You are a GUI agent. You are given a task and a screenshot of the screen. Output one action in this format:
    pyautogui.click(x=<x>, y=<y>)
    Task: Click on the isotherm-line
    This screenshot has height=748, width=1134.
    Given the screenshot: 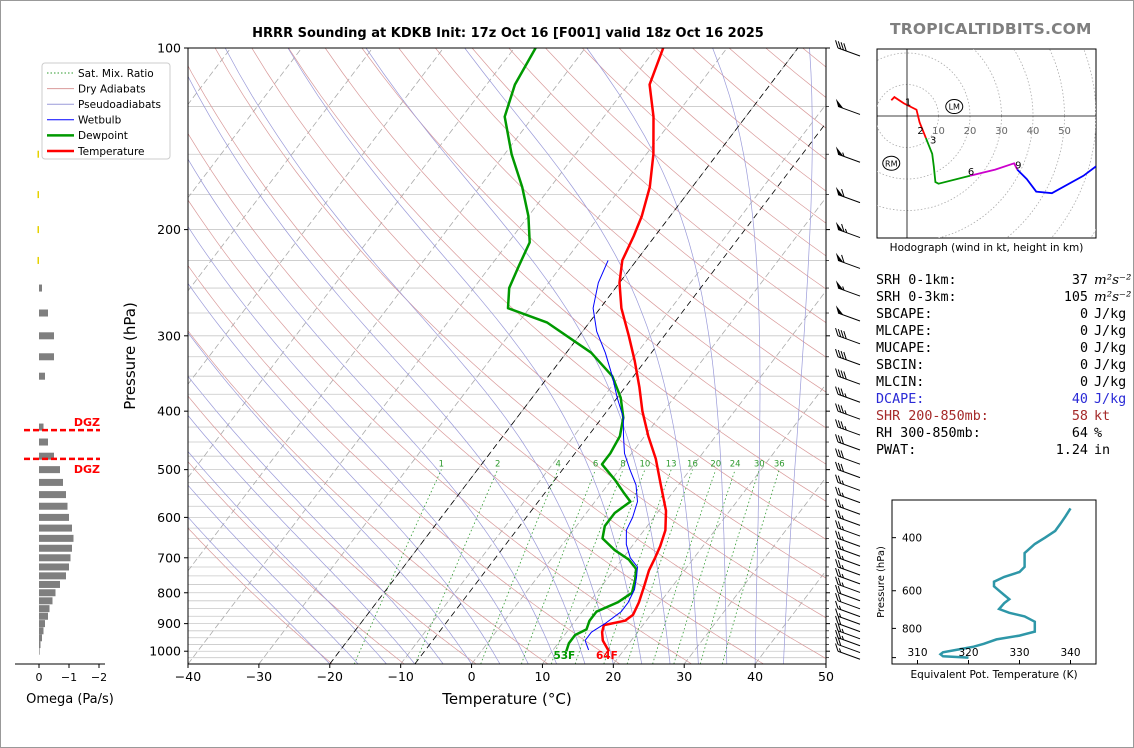 What is the action you would take?
    pyautogui.click(x=754, y=570)
    